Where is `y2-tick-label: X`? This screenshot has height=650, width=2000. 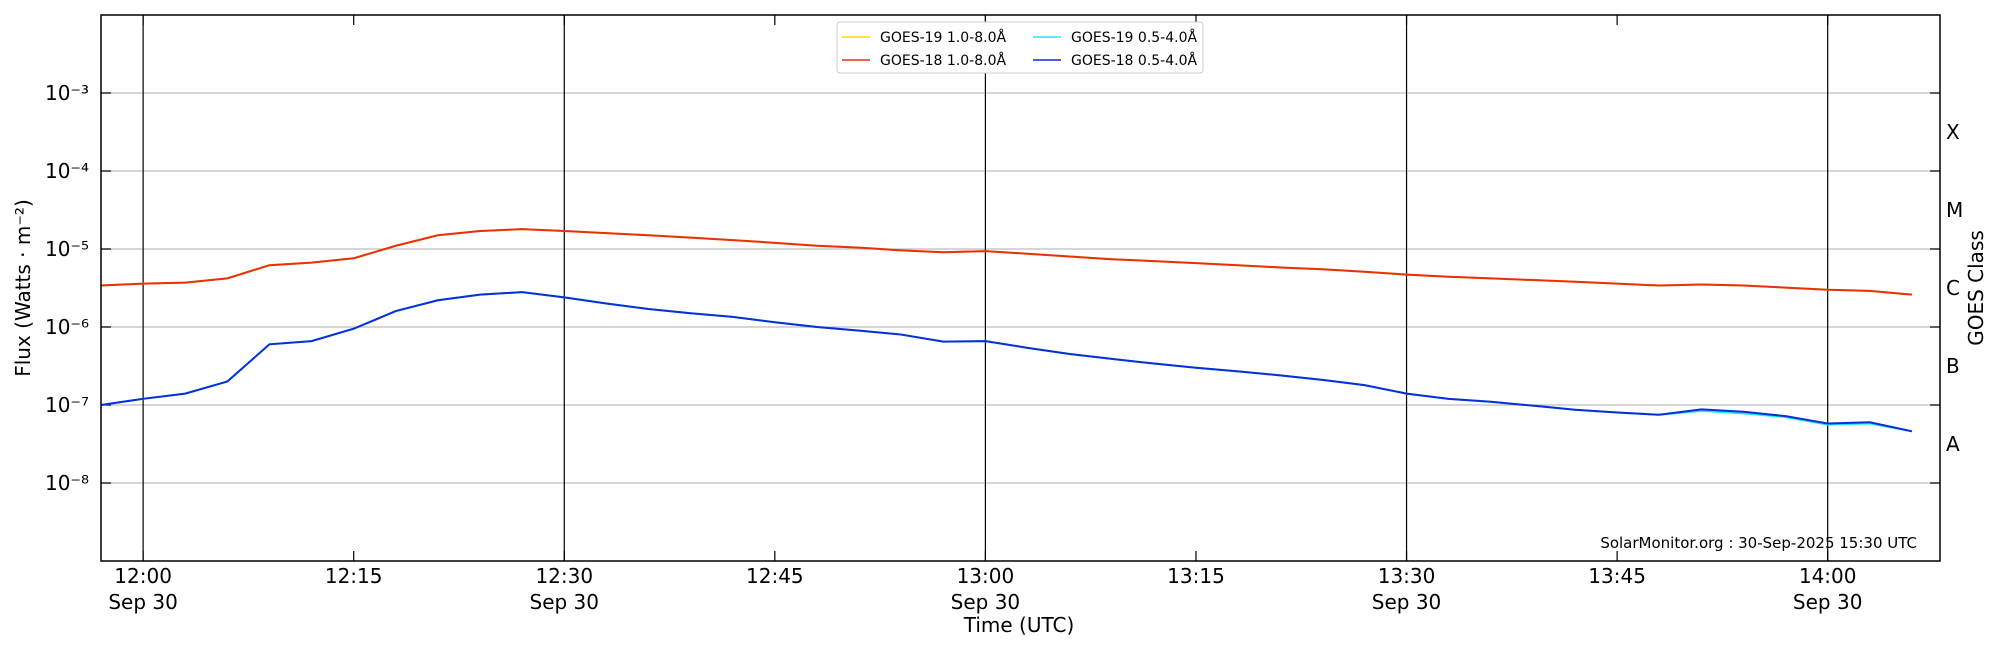 y2-tick-label: X is located at coordinates (1953, 132).